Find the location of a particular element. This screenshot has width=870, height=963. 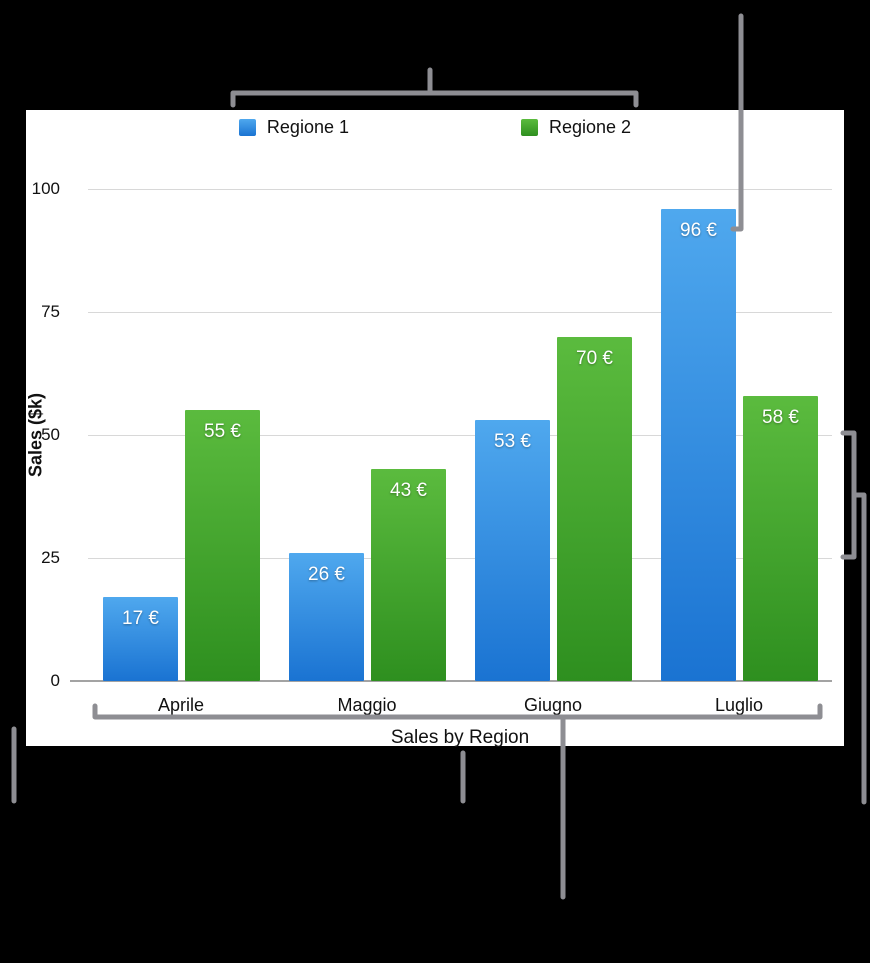

y-tick-label-100: 100 is located at coordinates (45, 188).